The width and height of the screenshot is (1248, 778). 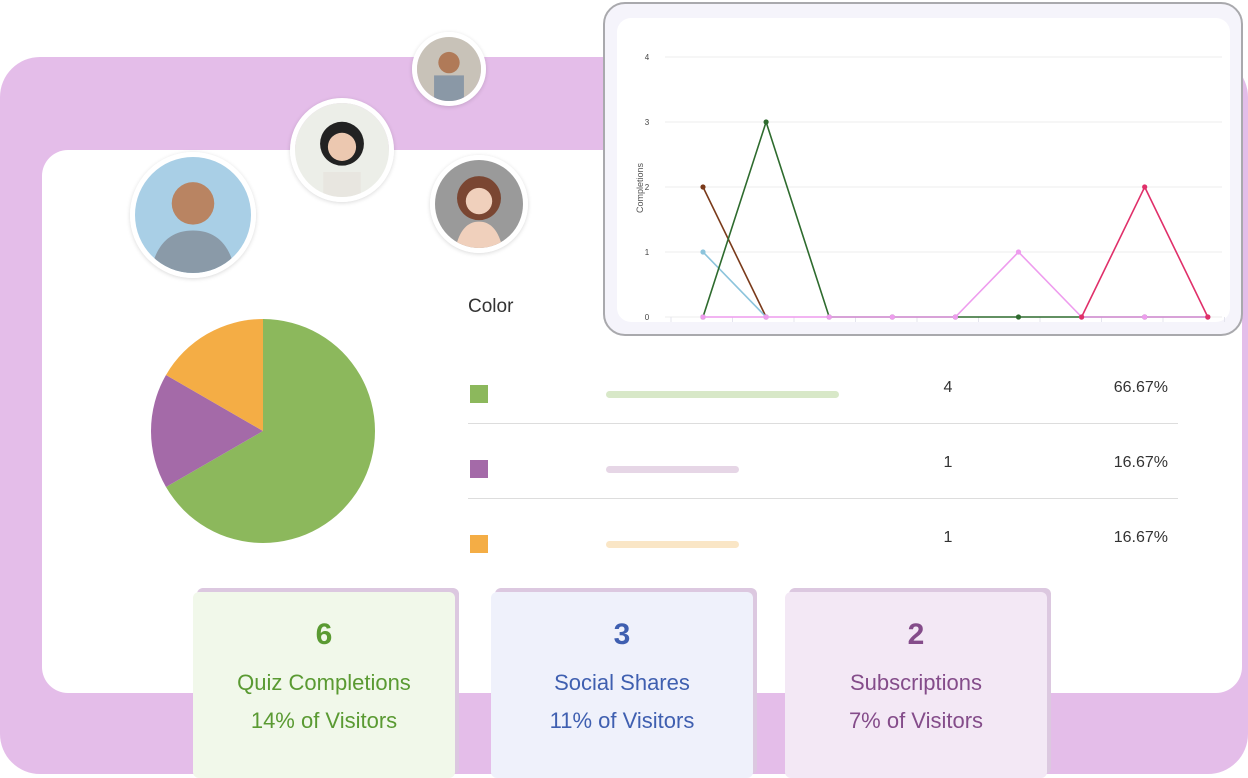 What do you see at coordinates (1140, 387) in the screenshot?
I see `percent: 66.67%` at bounding box center [1140, 387].